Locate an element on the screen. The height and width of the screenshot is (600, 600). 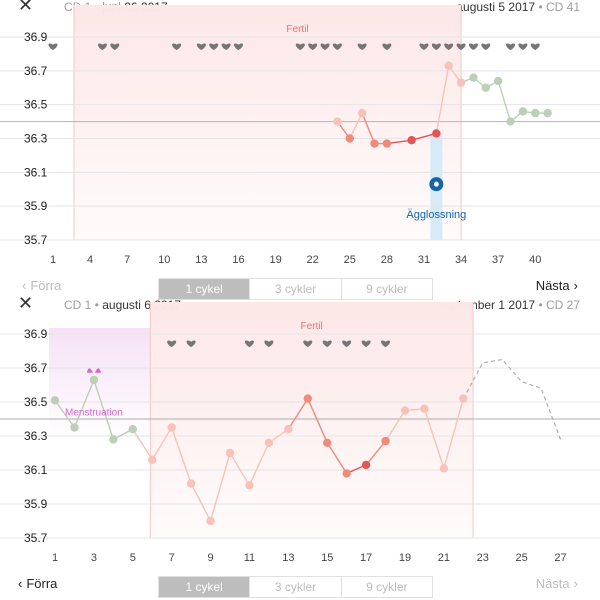
x-tick-label: 4 is located at coordinates (90, 260).